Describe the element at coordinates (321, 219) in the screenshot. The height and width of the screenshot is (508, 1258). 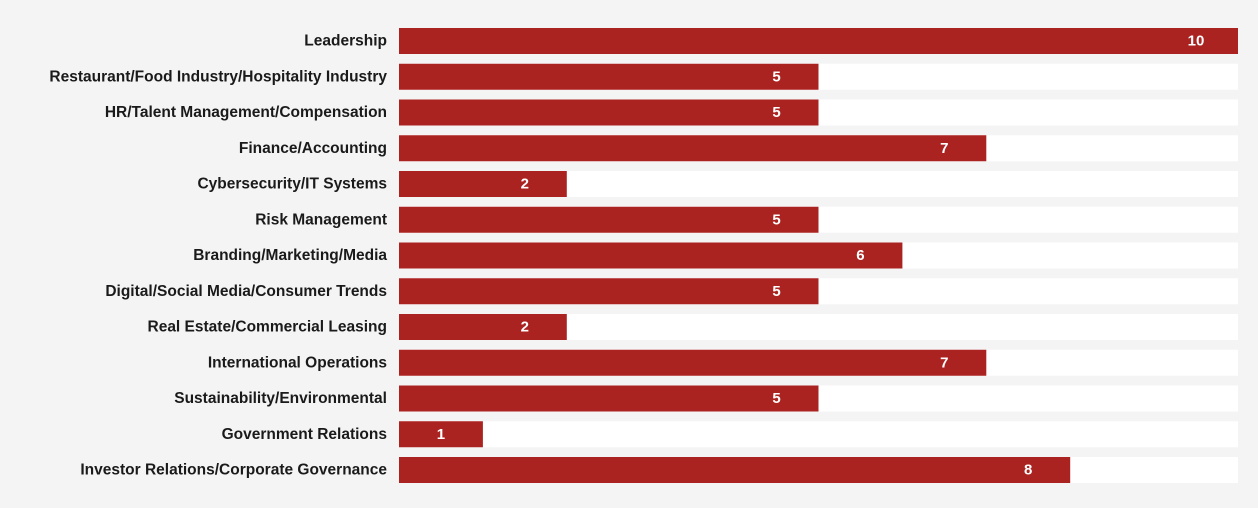
I see `category-label: Risk Management` at that location.